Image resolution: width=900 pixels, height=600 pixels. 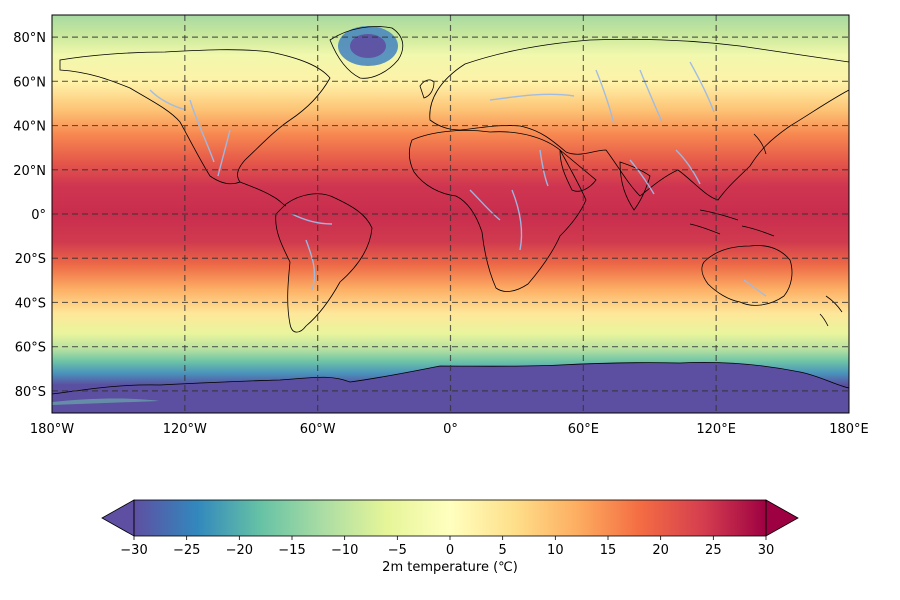 I want to click on africa, so click(x=497, y=211).